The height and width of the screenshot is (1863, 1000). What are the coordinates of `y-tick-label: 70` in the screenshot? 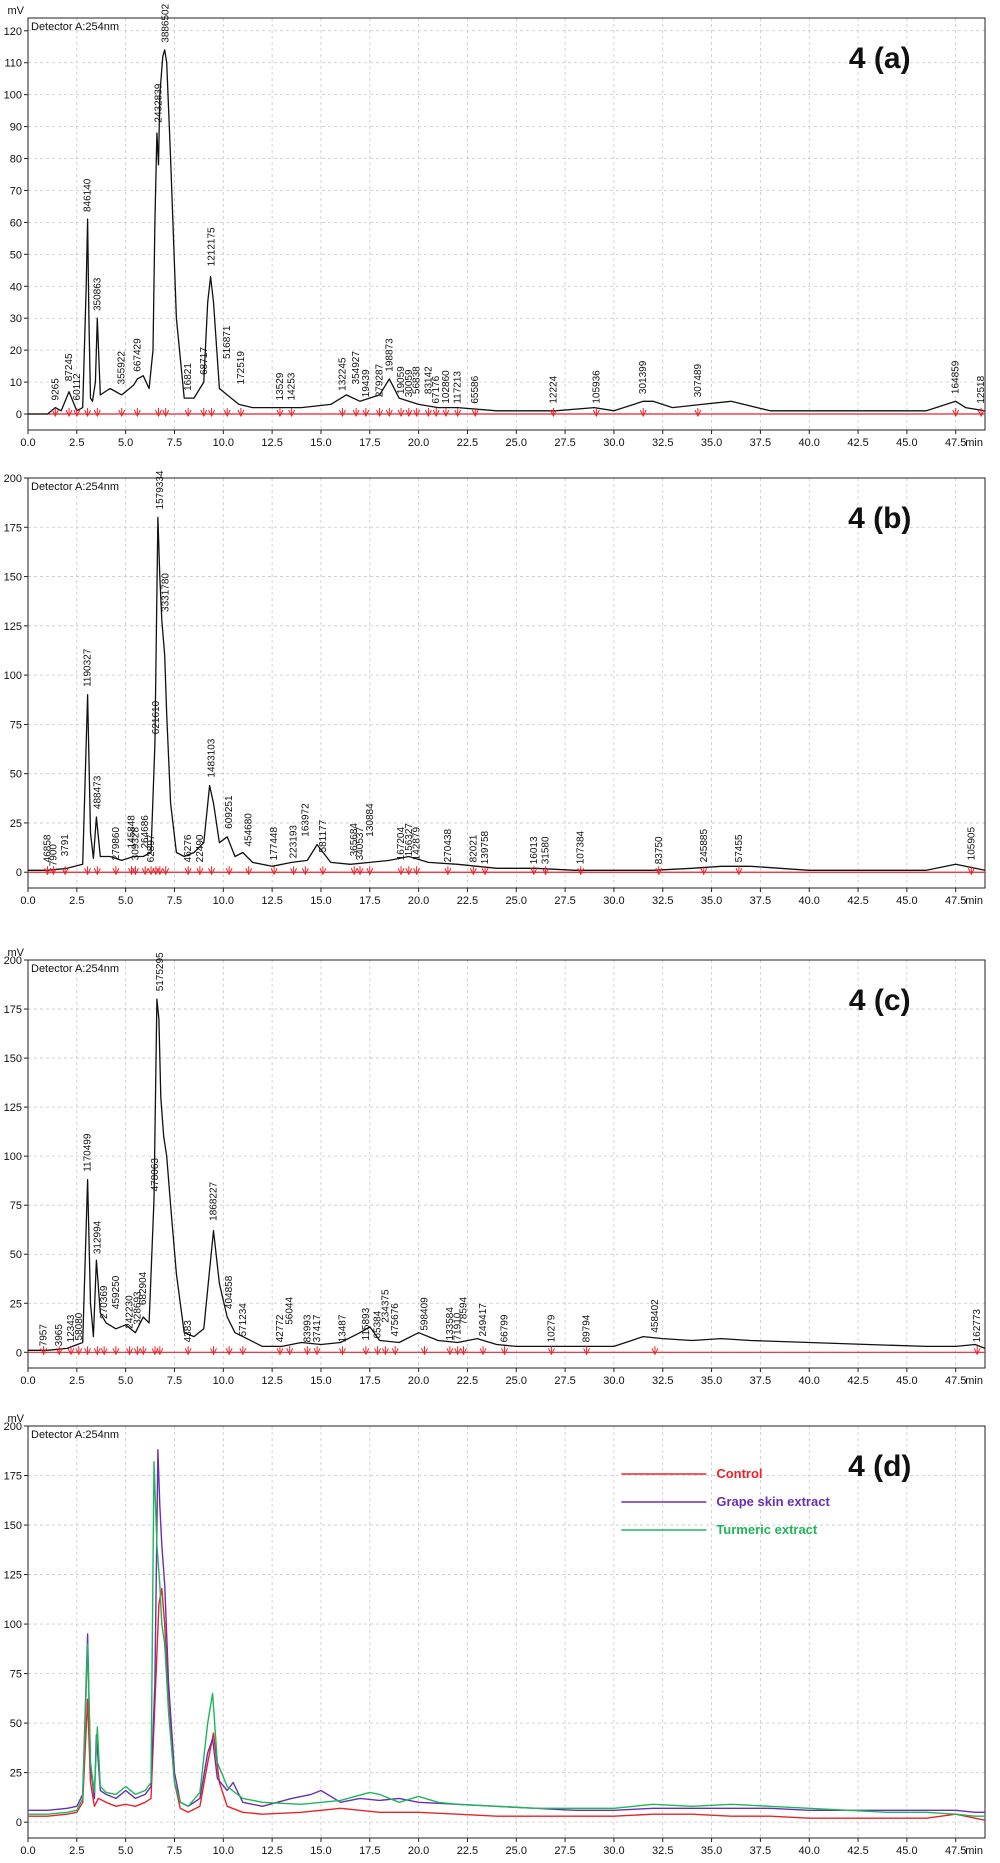 It's located at (16, 191).